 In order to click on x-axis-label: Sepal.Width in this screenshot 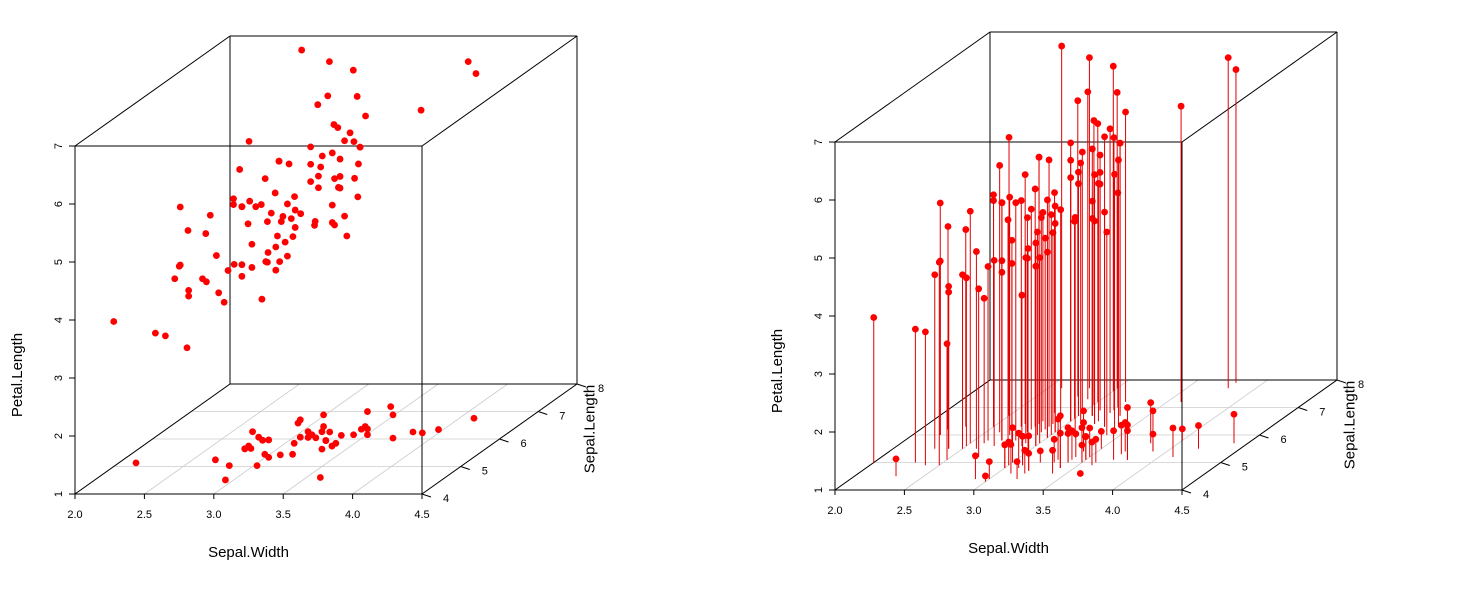, I will do `click(1008, 548)`.